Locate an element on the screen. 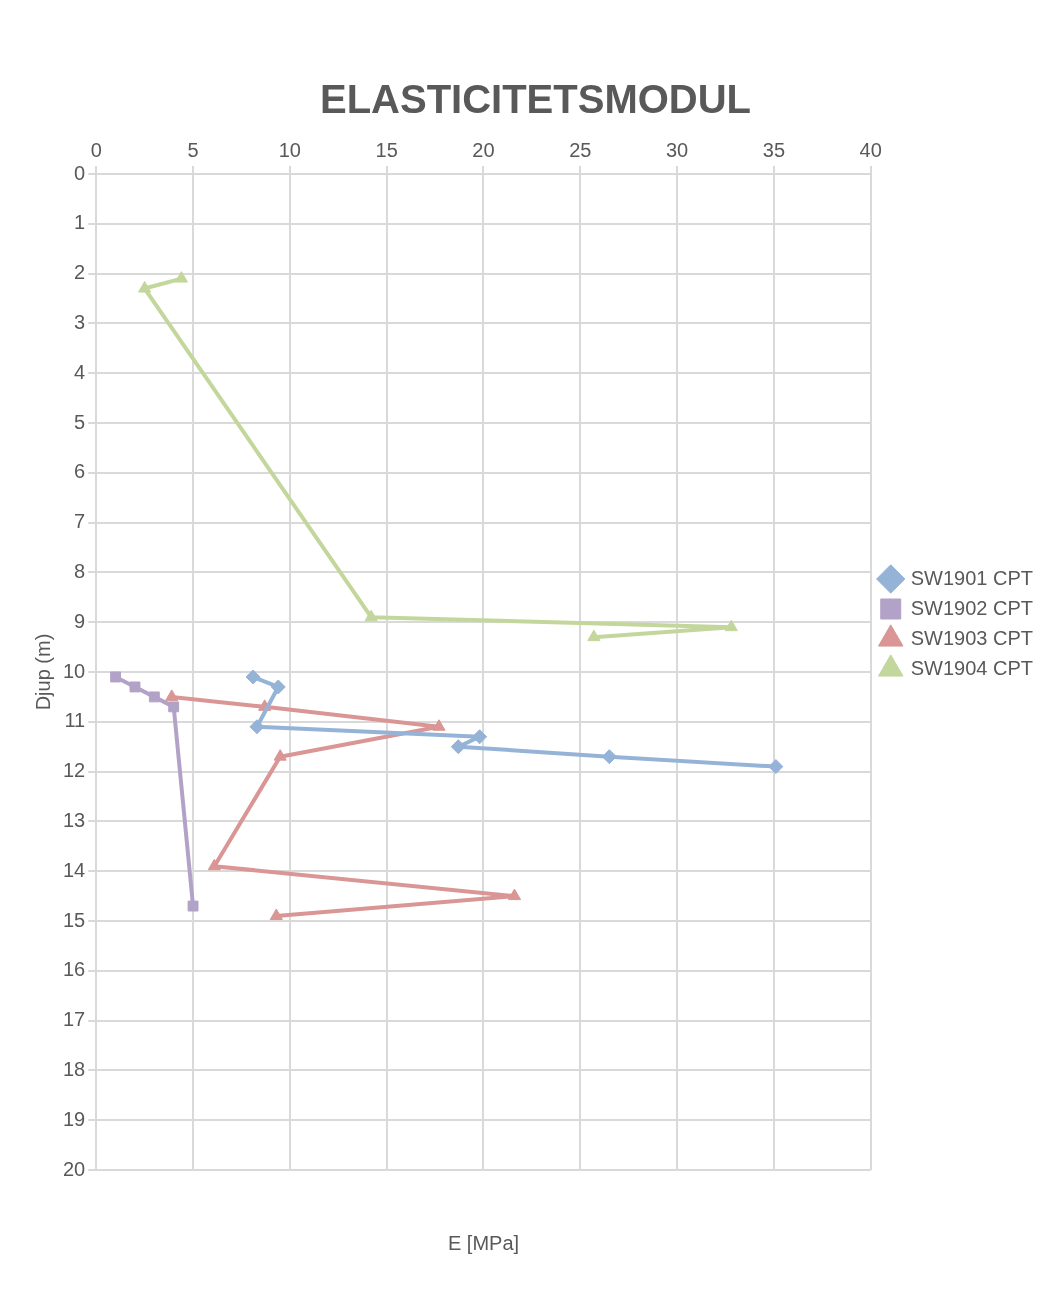 Image resolution: width=1061 pixels, height=1298 pixels. x-tick-label: 40 is located at coordinates (870, 149).